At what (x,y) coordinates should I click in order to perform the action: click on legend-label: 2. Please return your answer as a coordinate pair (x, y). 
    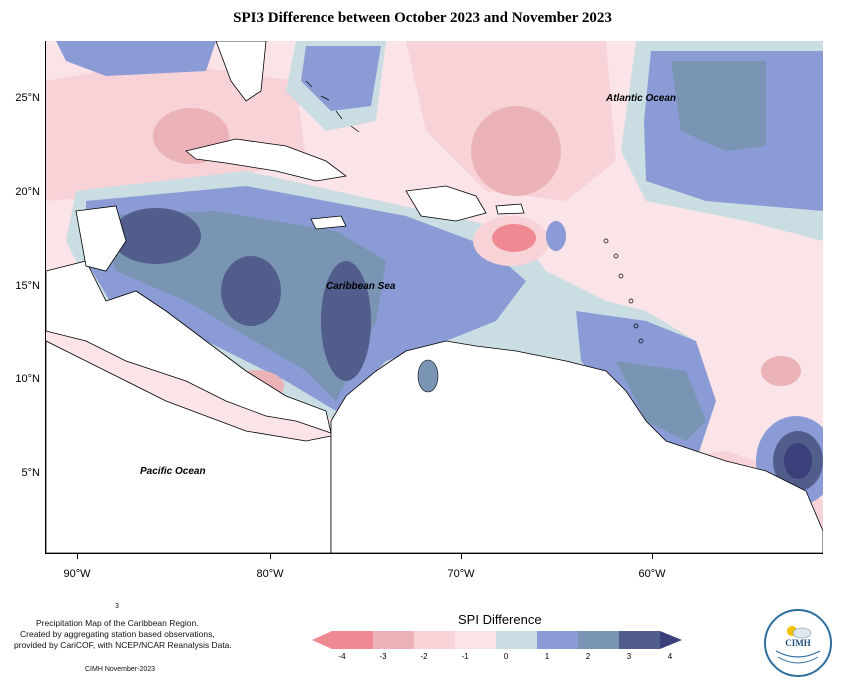
    Looking at the image, I should click on (588, 656).